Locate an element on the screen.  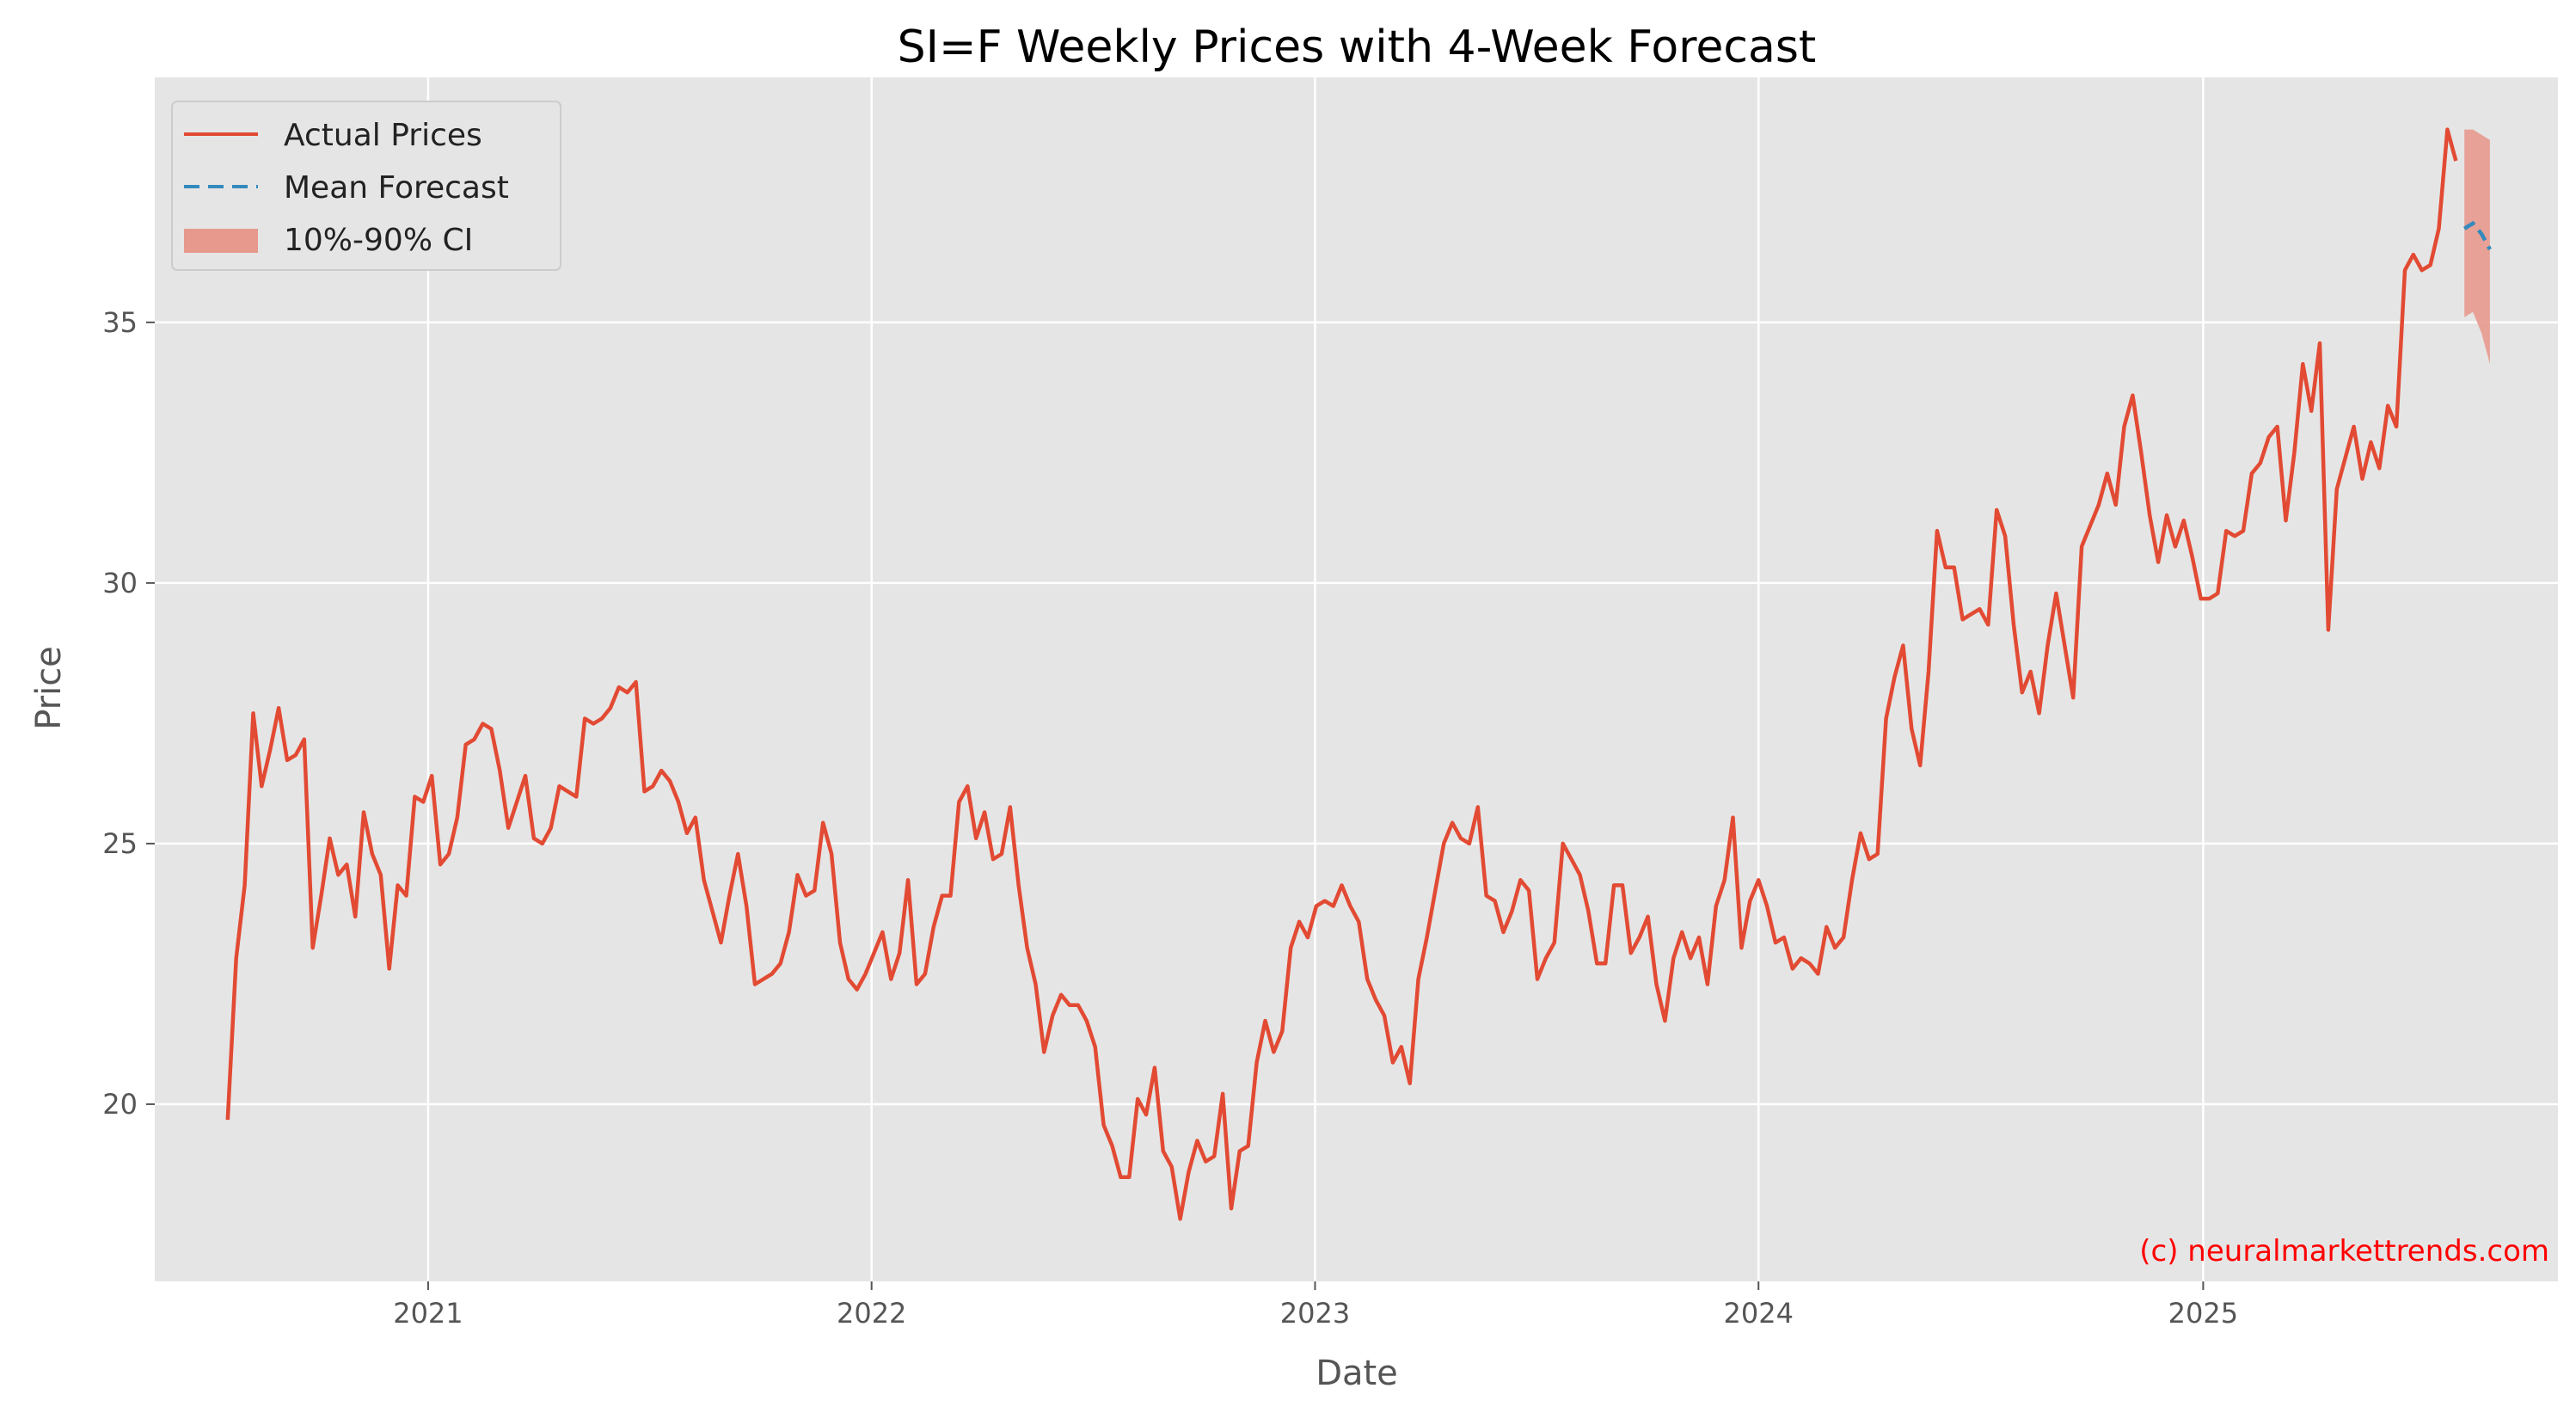
y-tick-label: 20 is located at coordinates (120, 1105).